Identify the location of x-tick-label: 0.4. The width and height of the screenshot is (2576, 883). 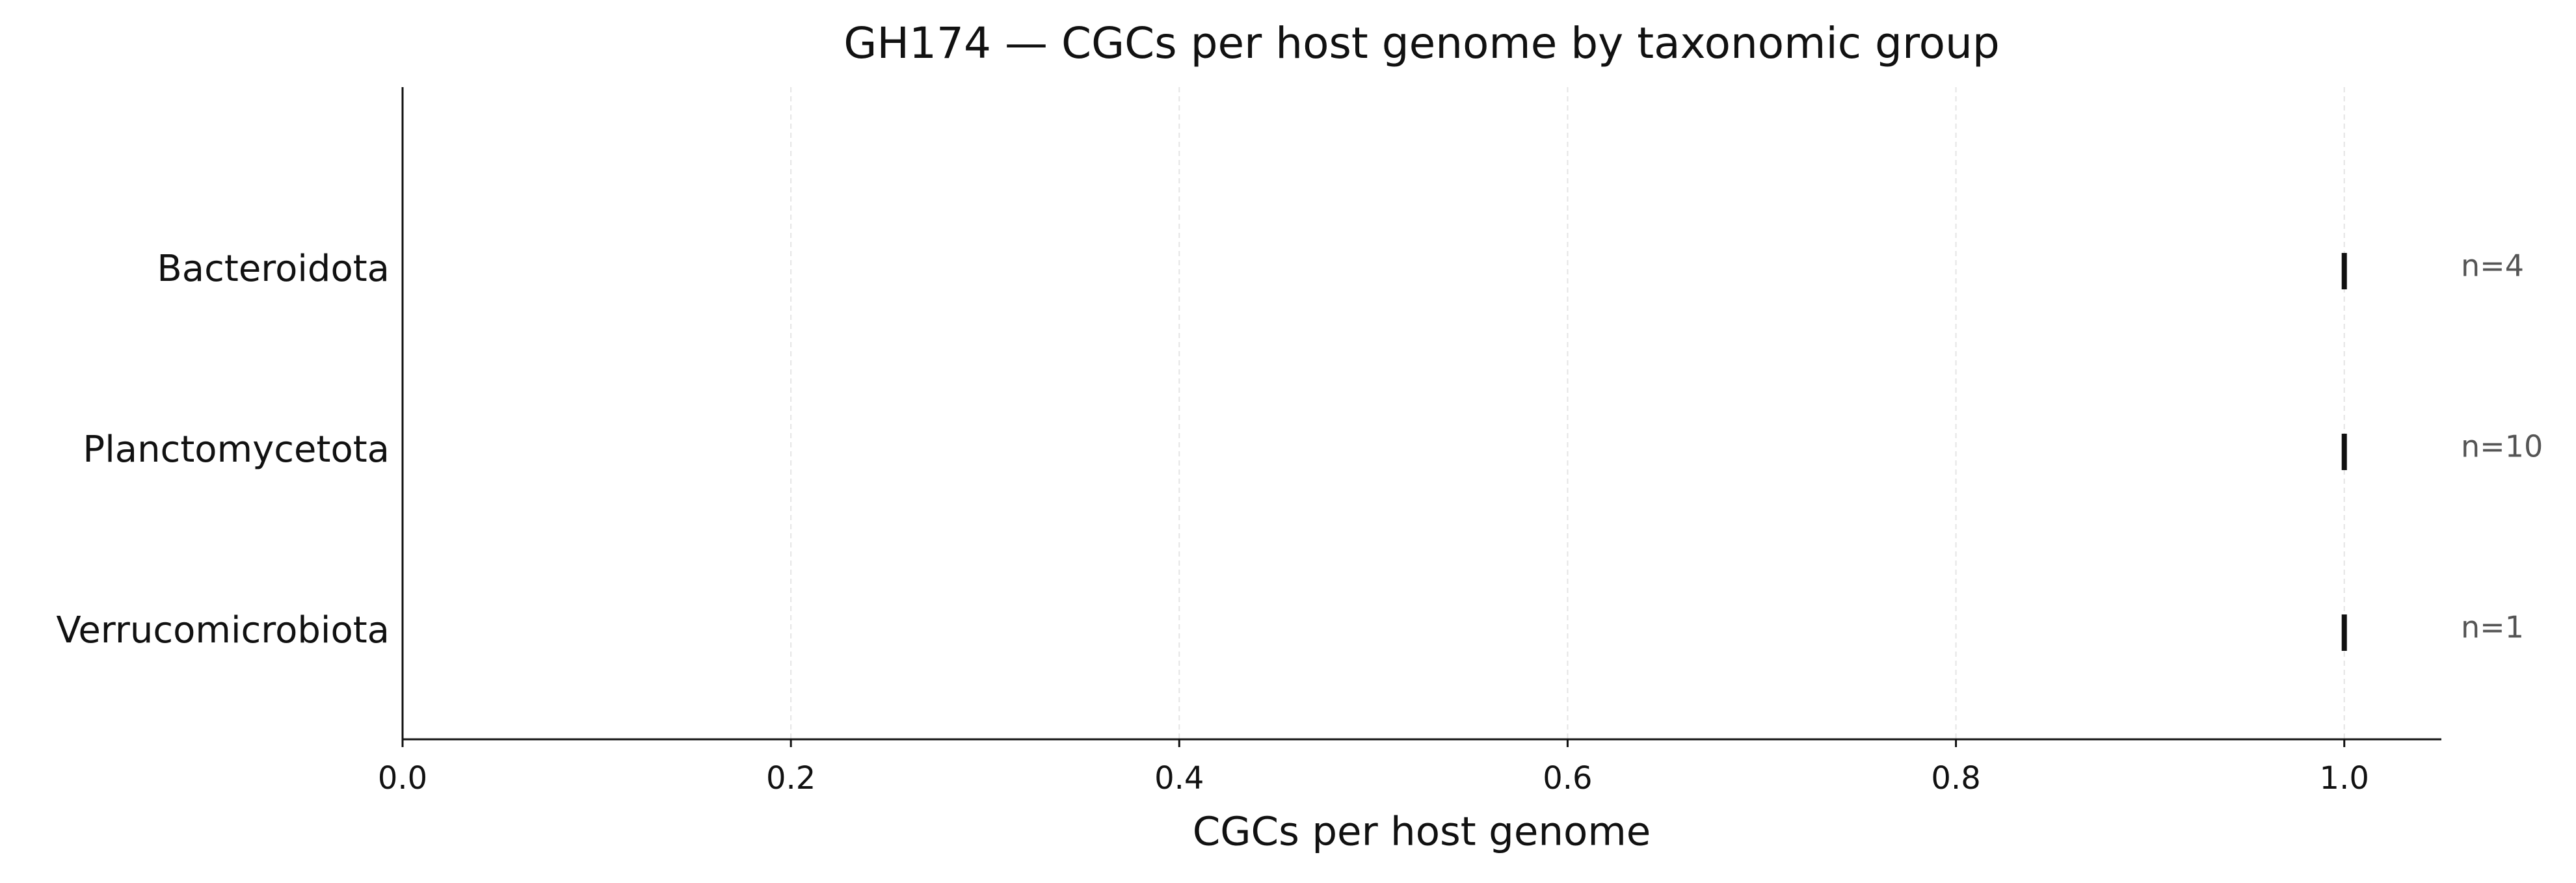
(1179, 778).